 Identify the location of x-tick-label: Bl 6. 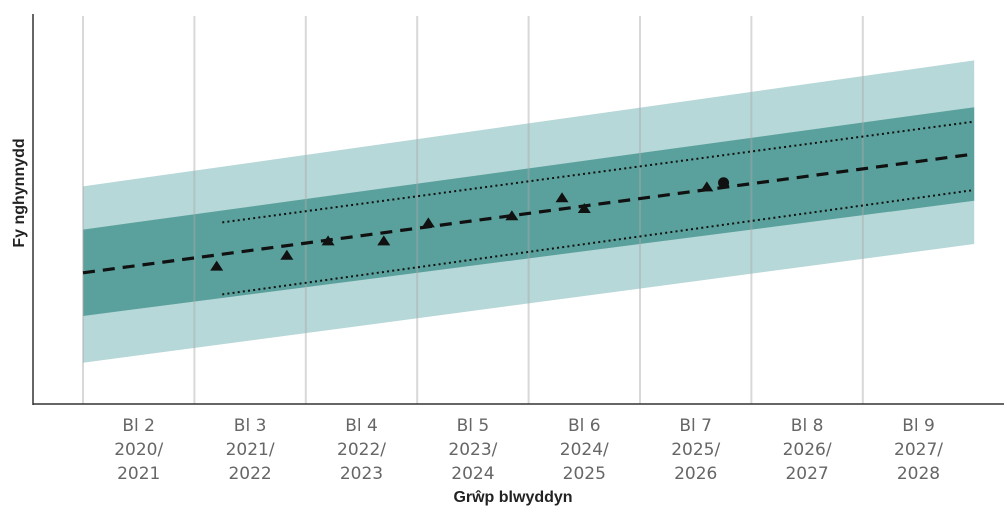
(584, 426).